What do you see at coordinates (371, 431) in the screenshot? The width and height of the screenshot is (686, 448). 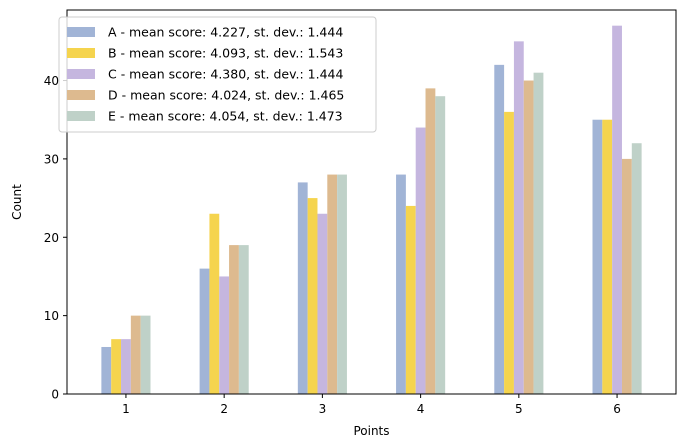 I see `x-axis-label: Points` at bounding box center [371, 431].